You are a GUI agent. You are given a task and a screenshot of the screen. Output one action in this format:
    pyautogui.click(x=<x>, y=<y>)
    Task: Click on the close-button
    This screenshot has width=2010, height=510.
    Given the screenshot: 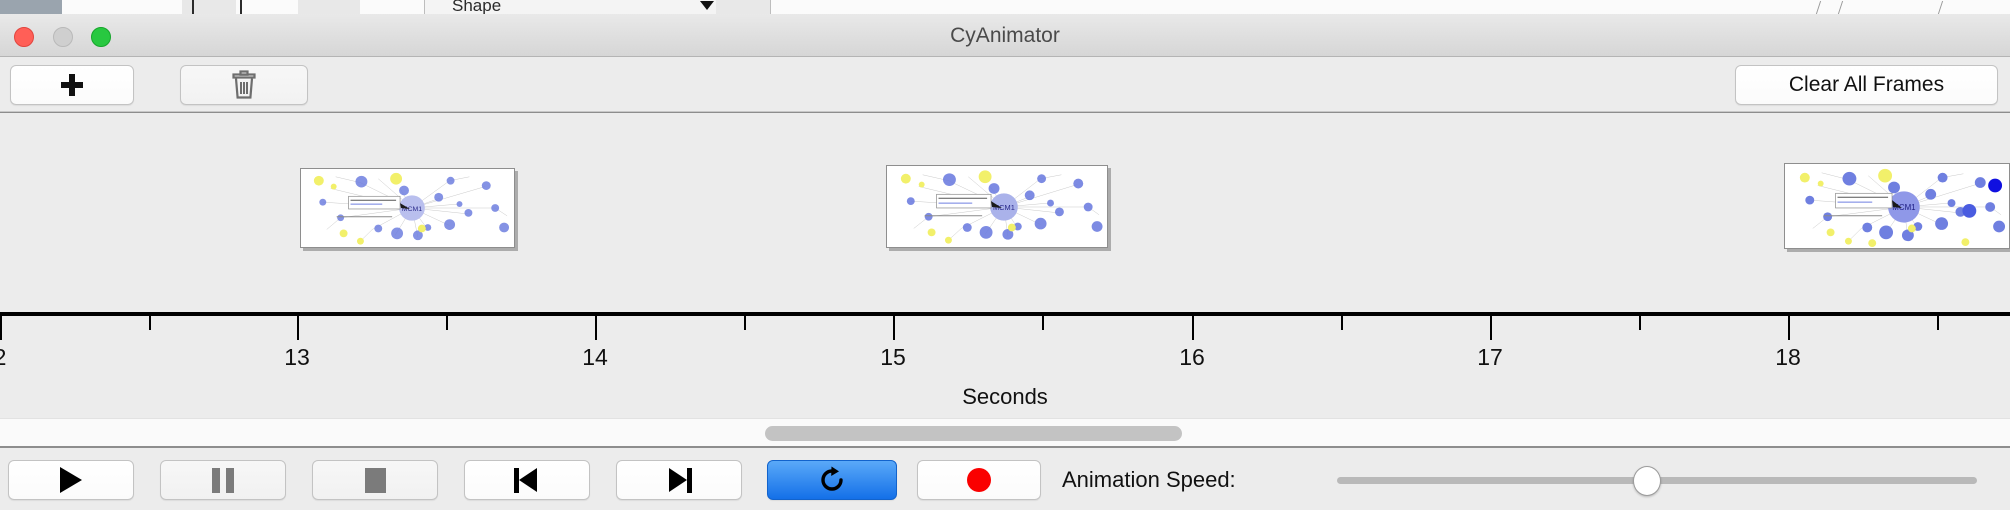 What is the action you would take?
    pyautogui.click(x=24, y=37)
    